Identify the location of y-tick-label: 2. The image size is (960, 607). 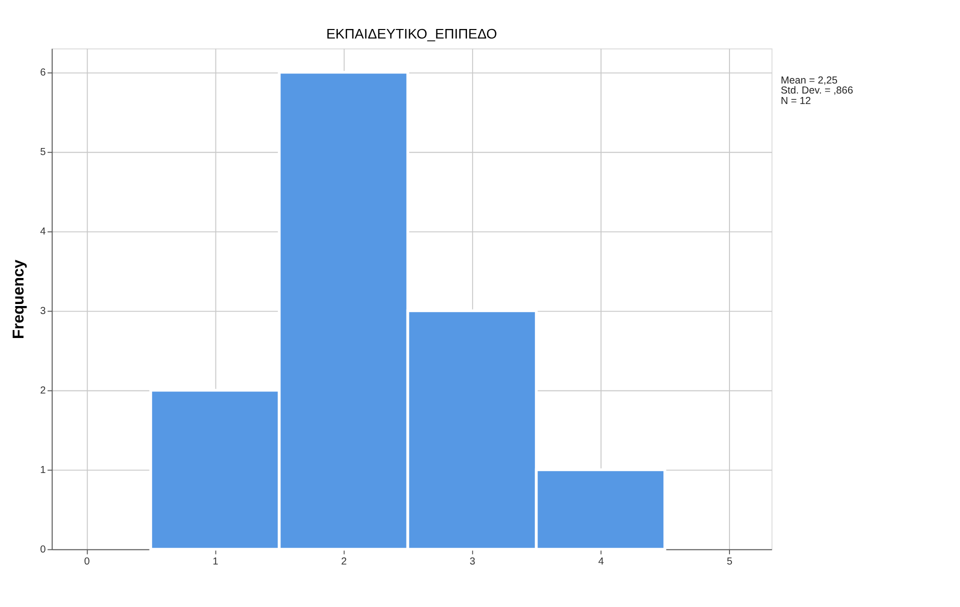
(43, 390).